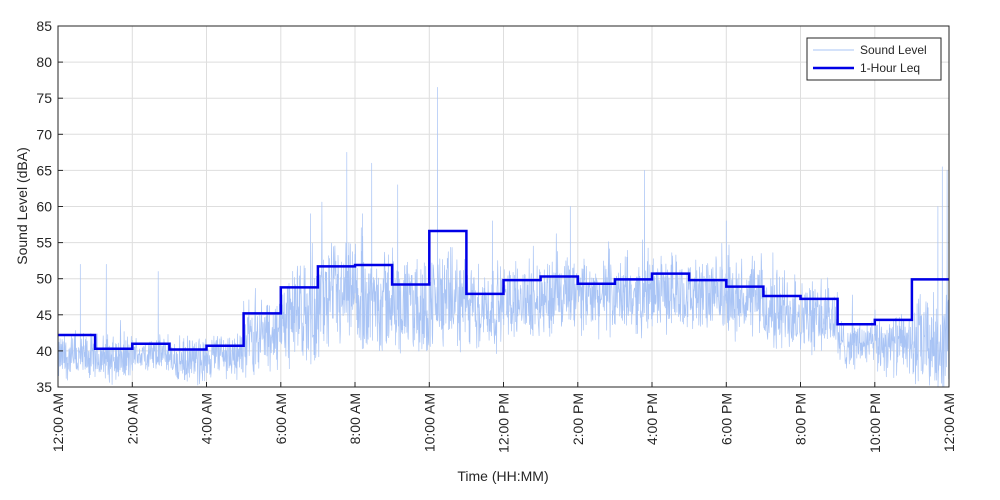  What do you see at coordinates (44, 134) in the screenshot?
I see `y-tick-label: 70` at bounding box center [44, 134].